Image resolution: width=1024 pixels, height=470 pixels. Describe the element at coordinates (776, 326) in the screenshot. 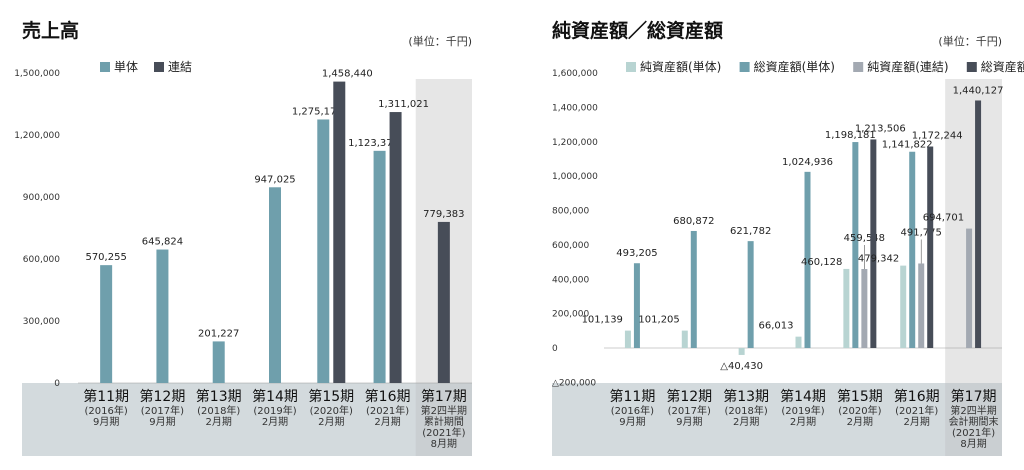

I see `data-label: 66,013` at that location.